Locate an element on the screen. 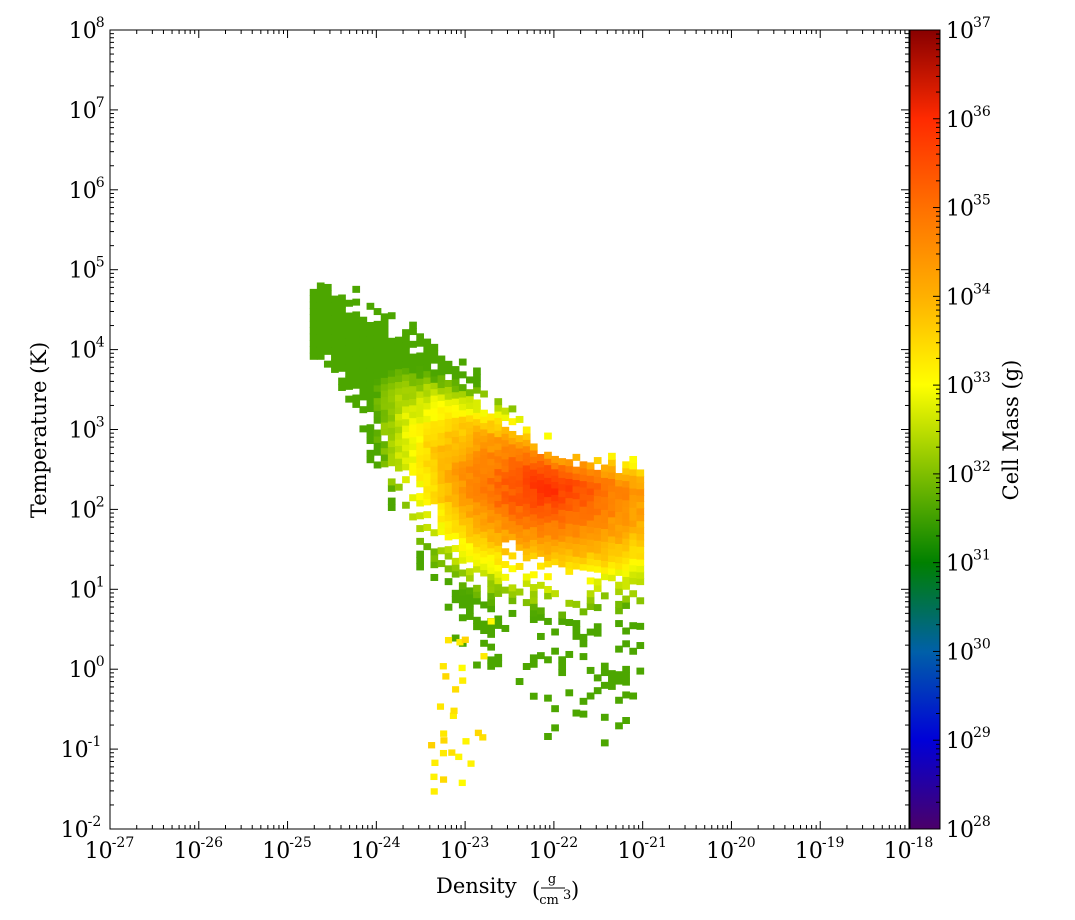 The image size is (1075, 920). y-tick-label-base: 10 is located at coordinates (83, 191).